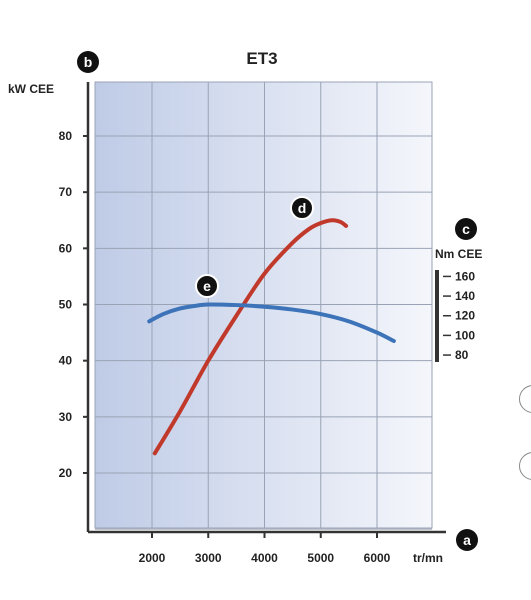 This screenshot has height=600, width=531. I want to click on x-tick-label: 2000, so click(152, 558).